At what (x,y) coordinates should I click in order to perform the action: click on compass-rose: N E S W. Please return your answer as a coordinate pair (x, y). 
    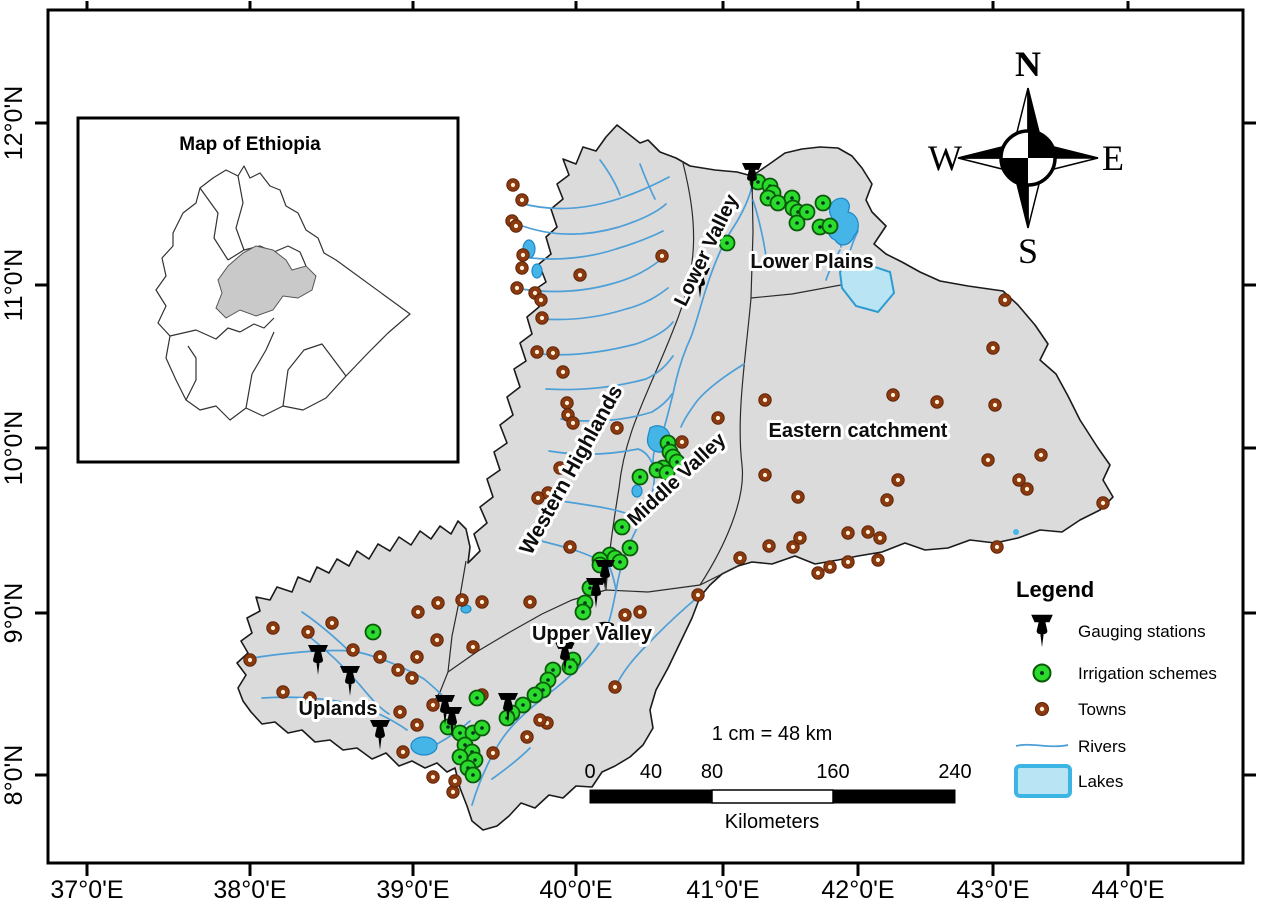
    Looking at the image, I should click on (1026, 157).